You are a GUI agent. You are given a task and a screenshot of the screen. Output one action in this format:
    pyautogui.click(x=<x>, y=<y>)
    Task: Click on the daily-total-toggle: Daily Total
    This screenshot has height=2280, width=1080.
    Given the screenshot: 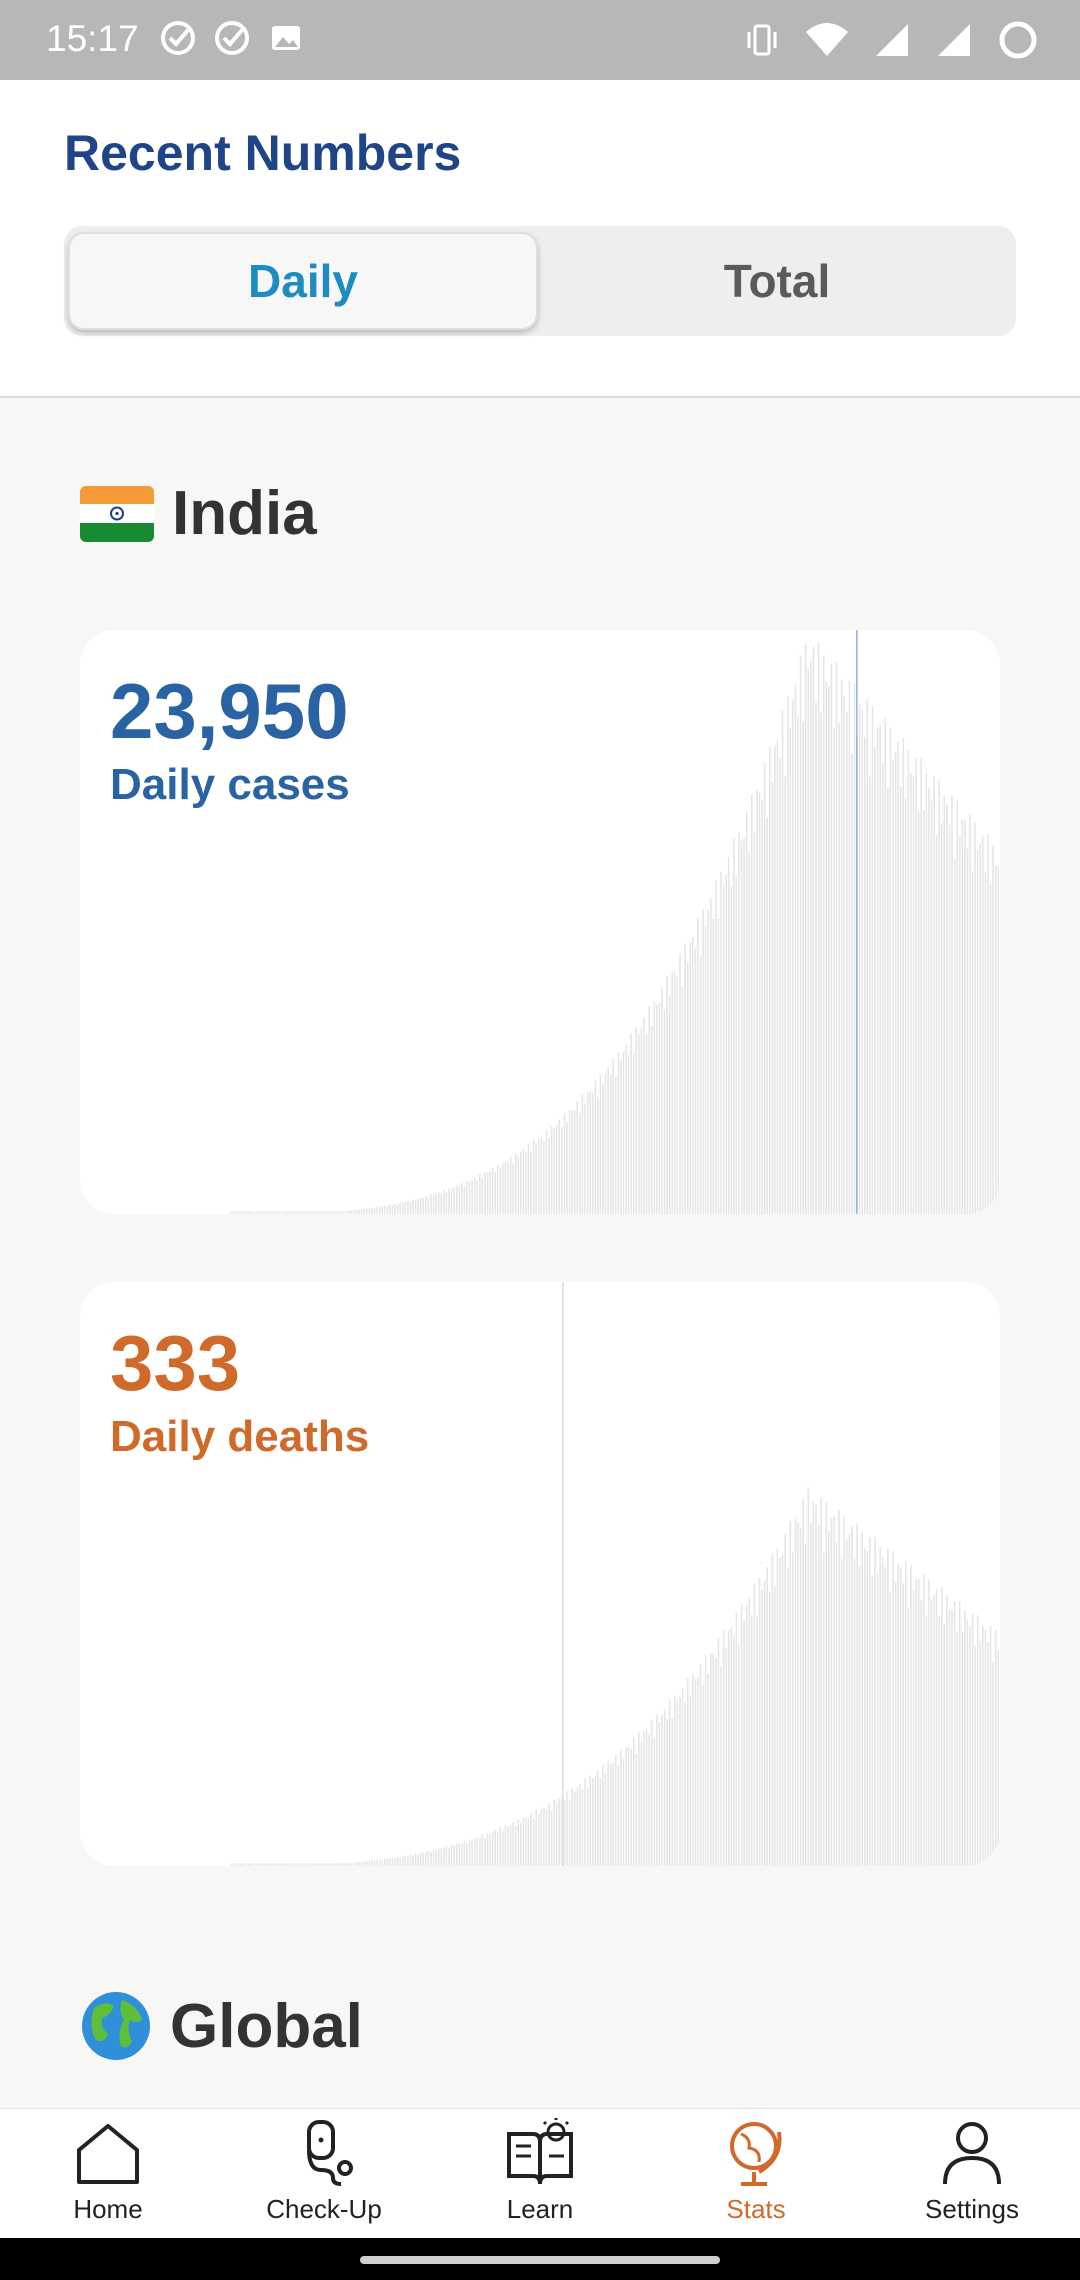 What is the action you would take?
    pyautogui.click(x=540, y=281)
    